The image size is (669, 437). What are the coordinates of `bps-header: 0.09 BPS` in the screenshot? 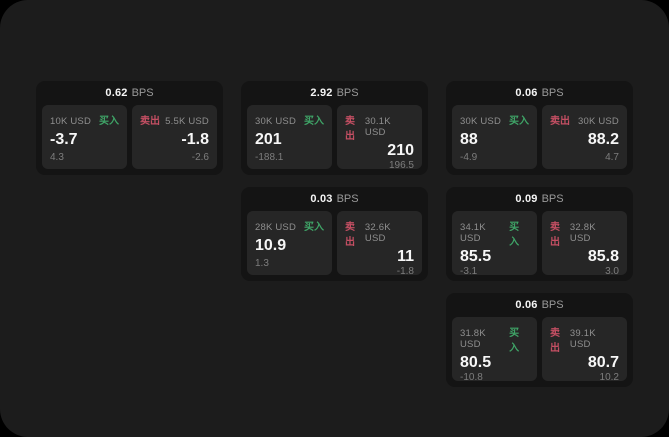 It's located at (539, 199).